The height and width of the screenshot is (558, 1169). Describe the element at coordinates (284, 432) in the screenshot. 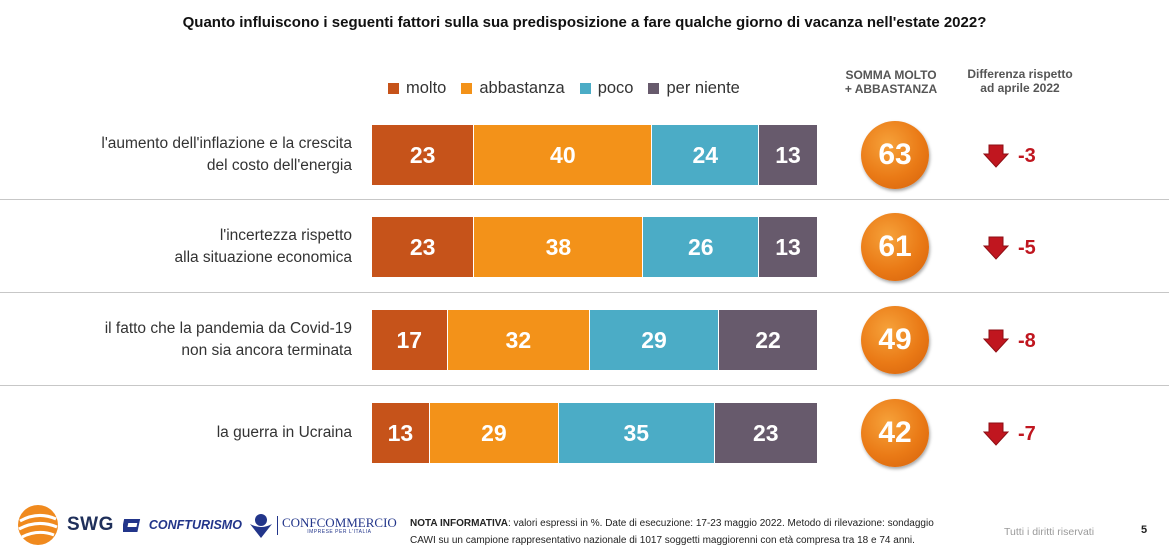

I see `row-label-line: la guerra in Ucraina` at that location.